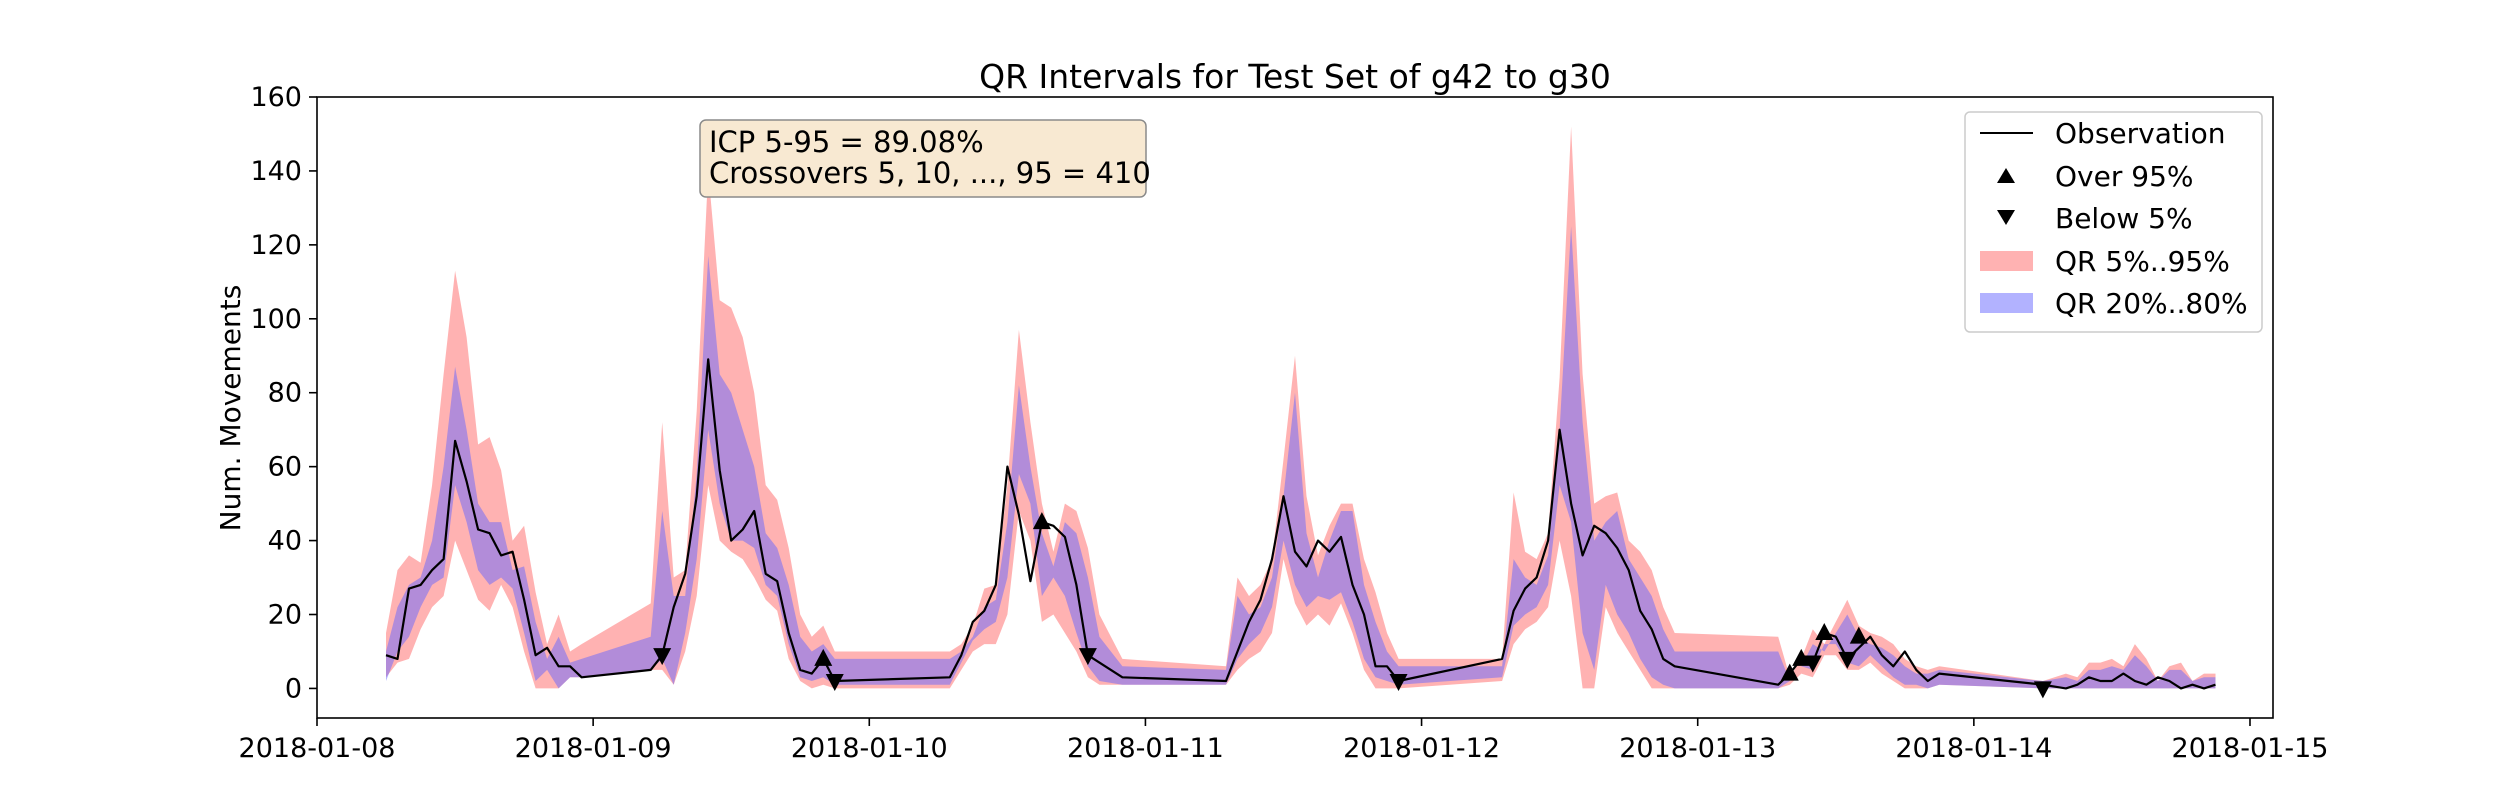  I want to click on legend-label-below-5: Below 5%, so click(2124, 218).